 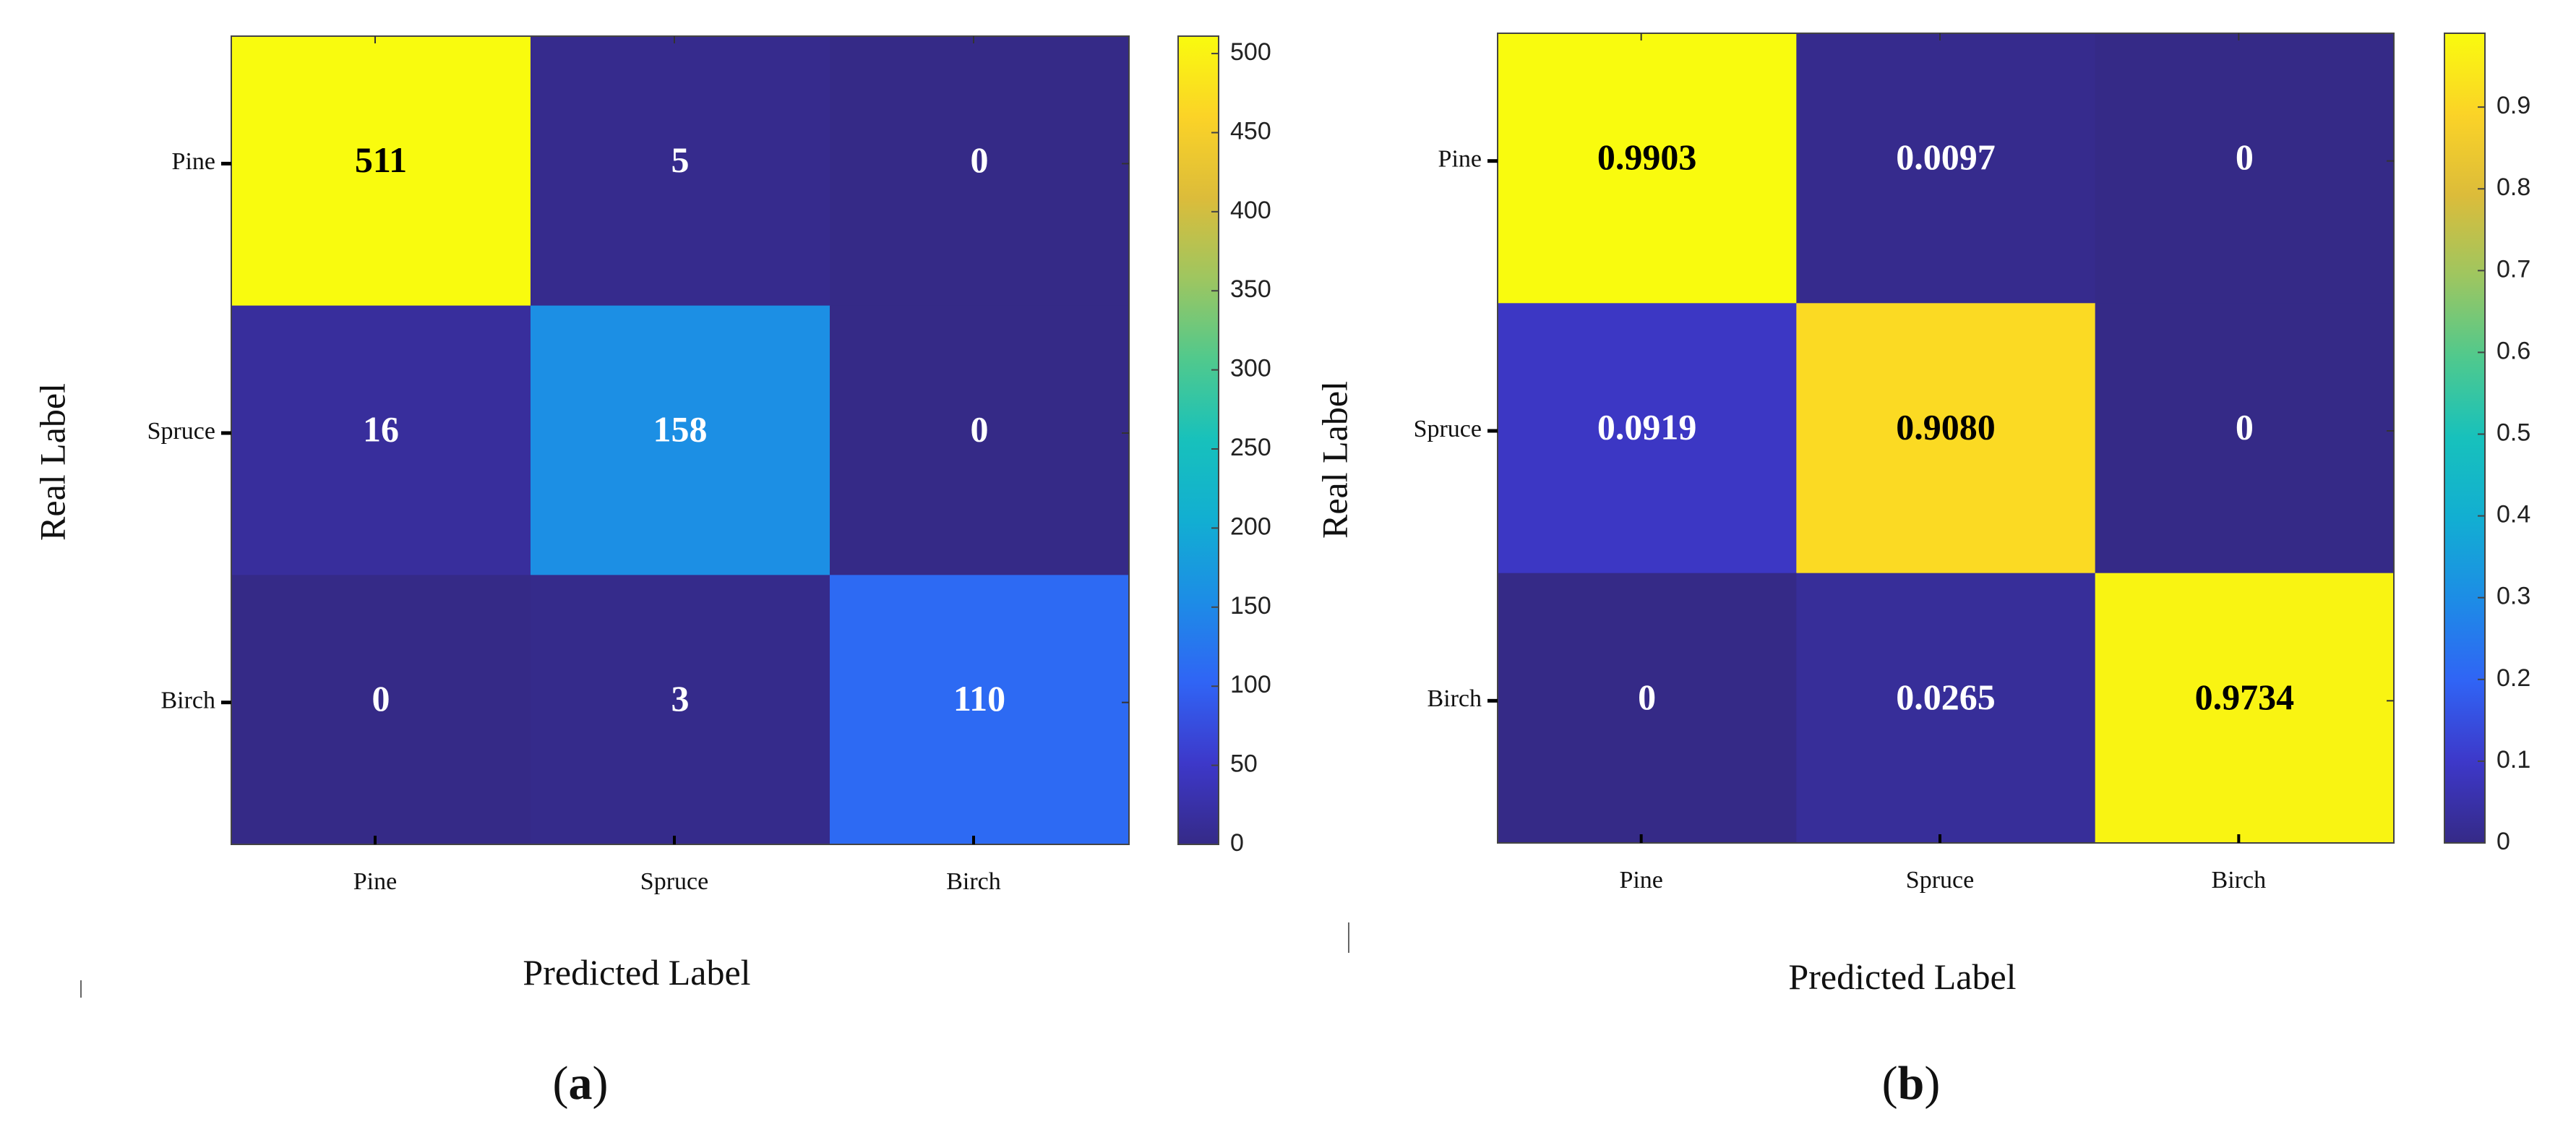 What do you see at coordinates (1250, 447) in the screenshot?
I see `colorbar-tick-label: 250` at bounding box center [1250, 447].